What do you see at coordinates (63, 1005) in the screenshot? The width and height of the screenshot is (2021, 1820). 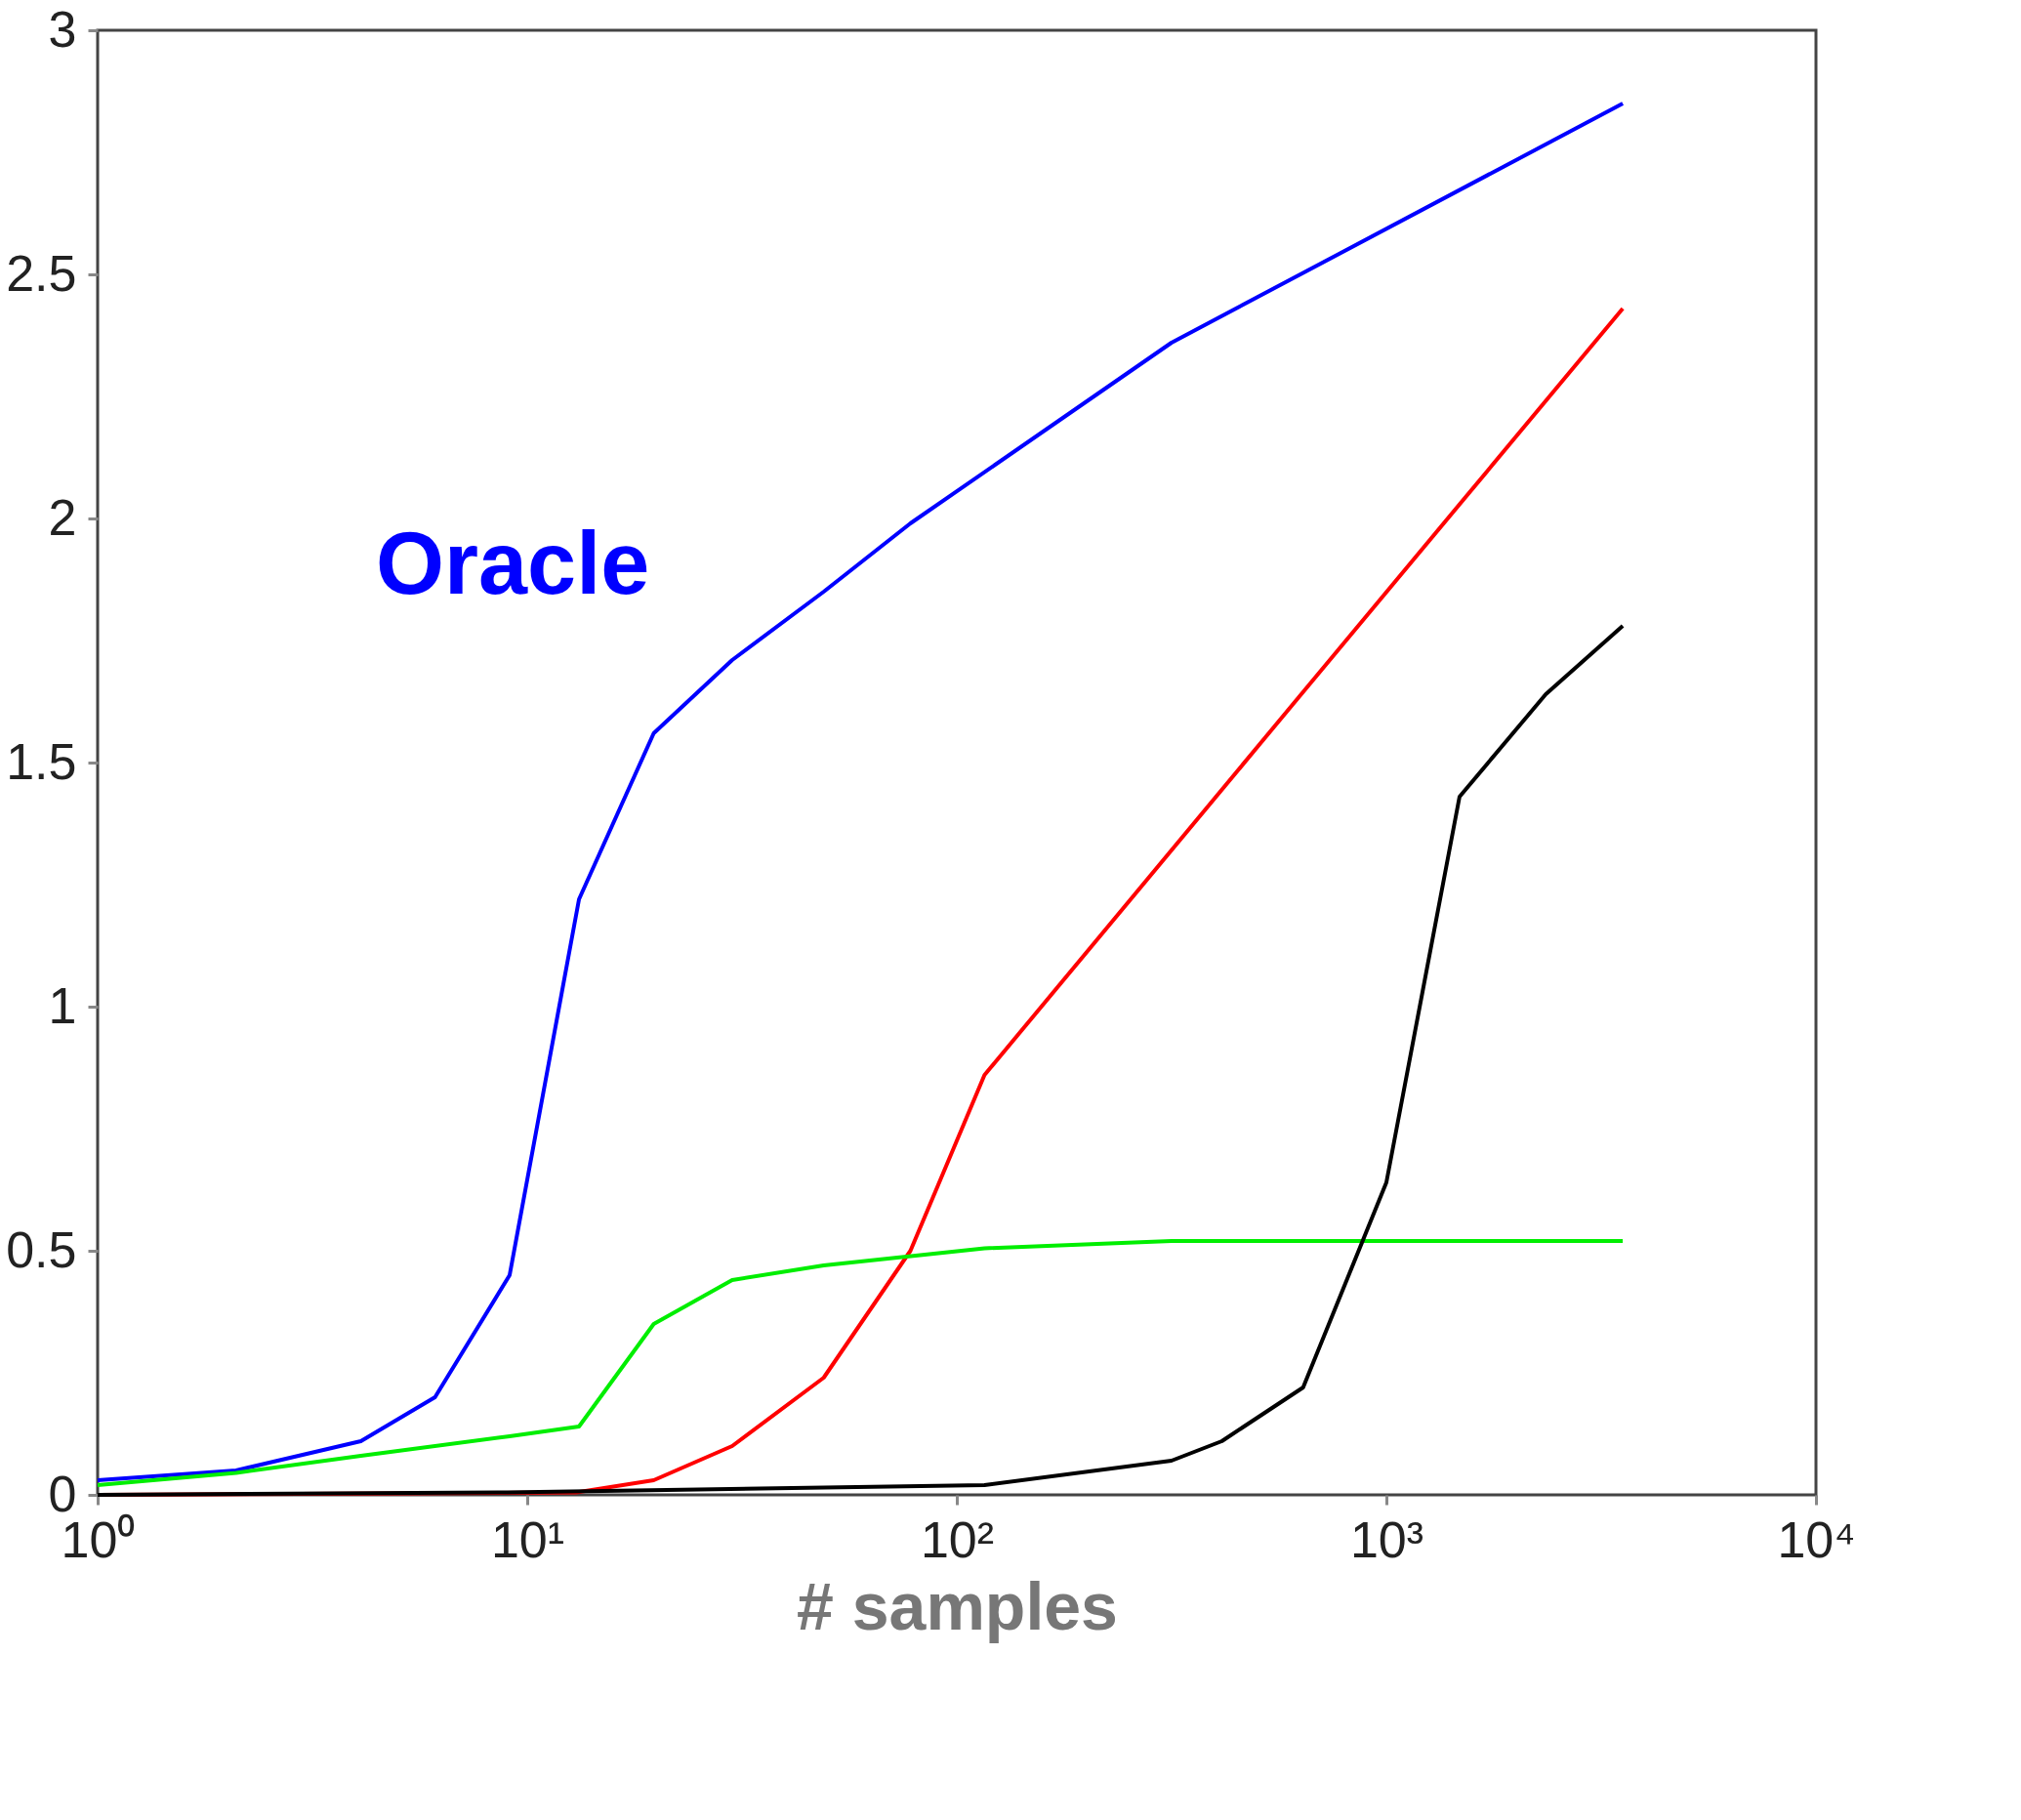 I see `y-tick-label: 1` at bounding box center [63, 1005].